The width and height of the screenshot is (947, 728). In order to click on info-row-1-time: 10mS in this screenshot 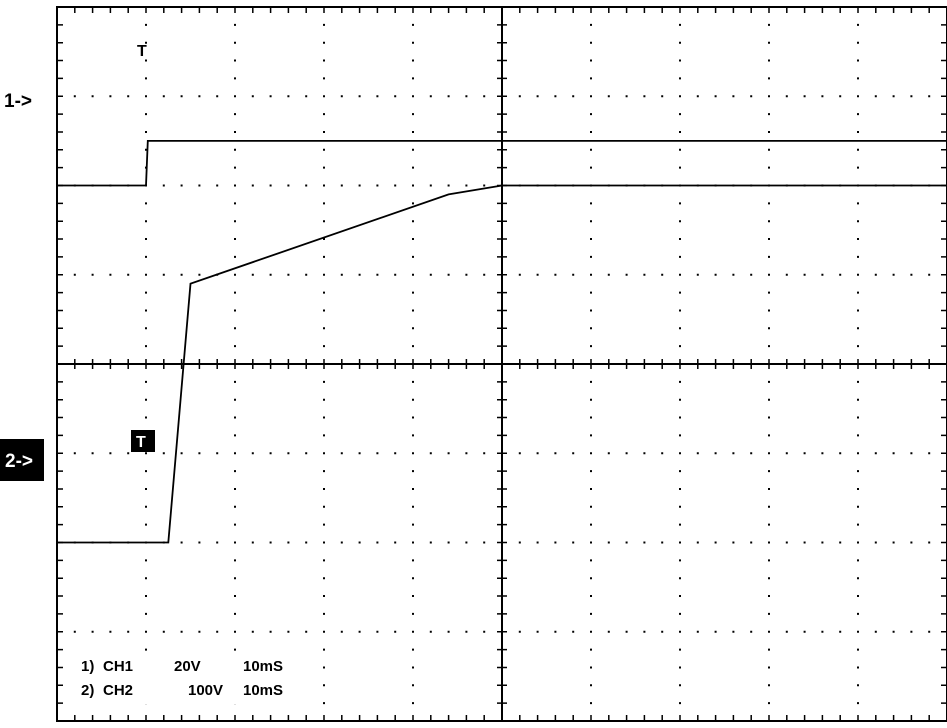, I will do `click(263, 666)`.